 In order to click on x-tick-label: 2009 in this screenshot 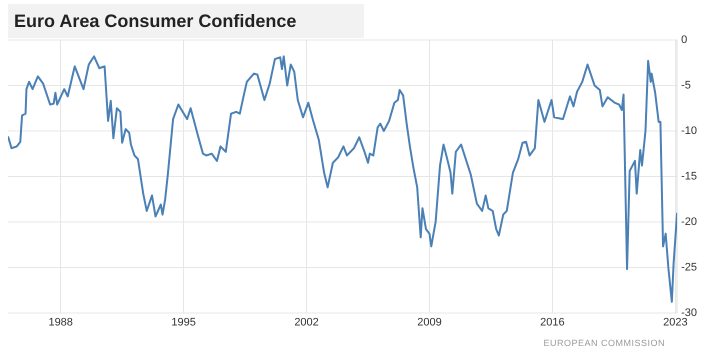, I will do `click(429, 322)`.